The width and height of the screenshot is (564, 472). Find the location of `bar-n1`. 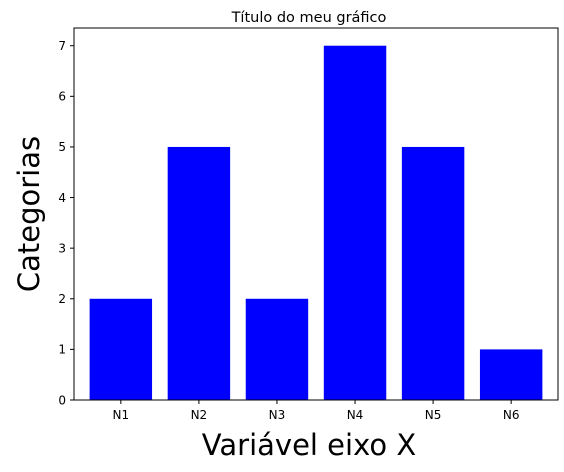

bar-n1 is located at coordinates (121, 349).